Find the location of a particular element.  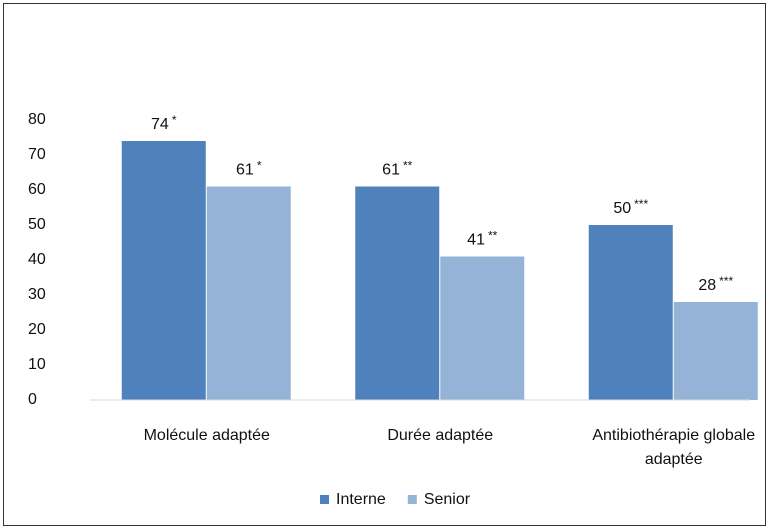

y-tick-label: 80 is located at coordinates (37, 119).